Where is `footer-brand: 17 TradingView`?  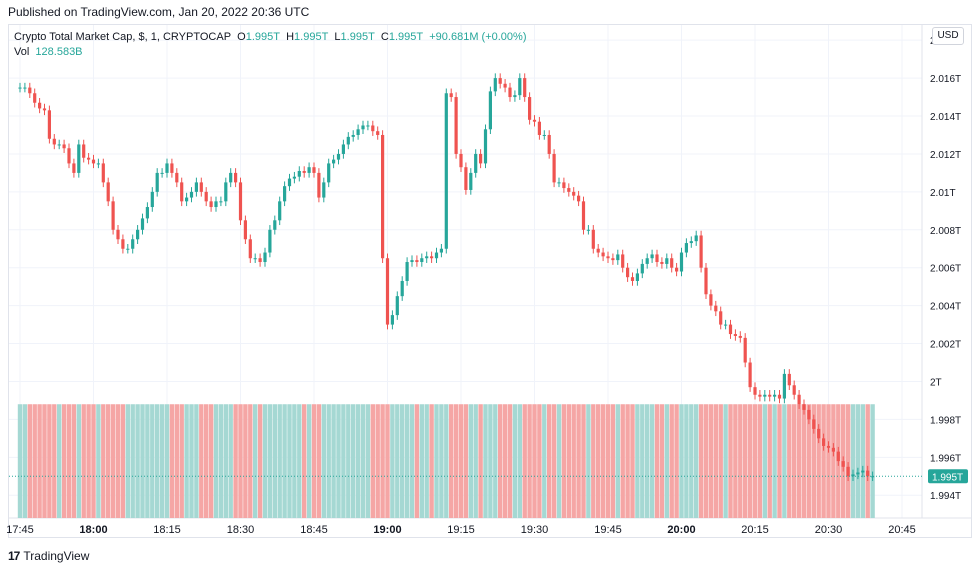
footer-brand: 17 TradingView is located at coordinates (48, 556).